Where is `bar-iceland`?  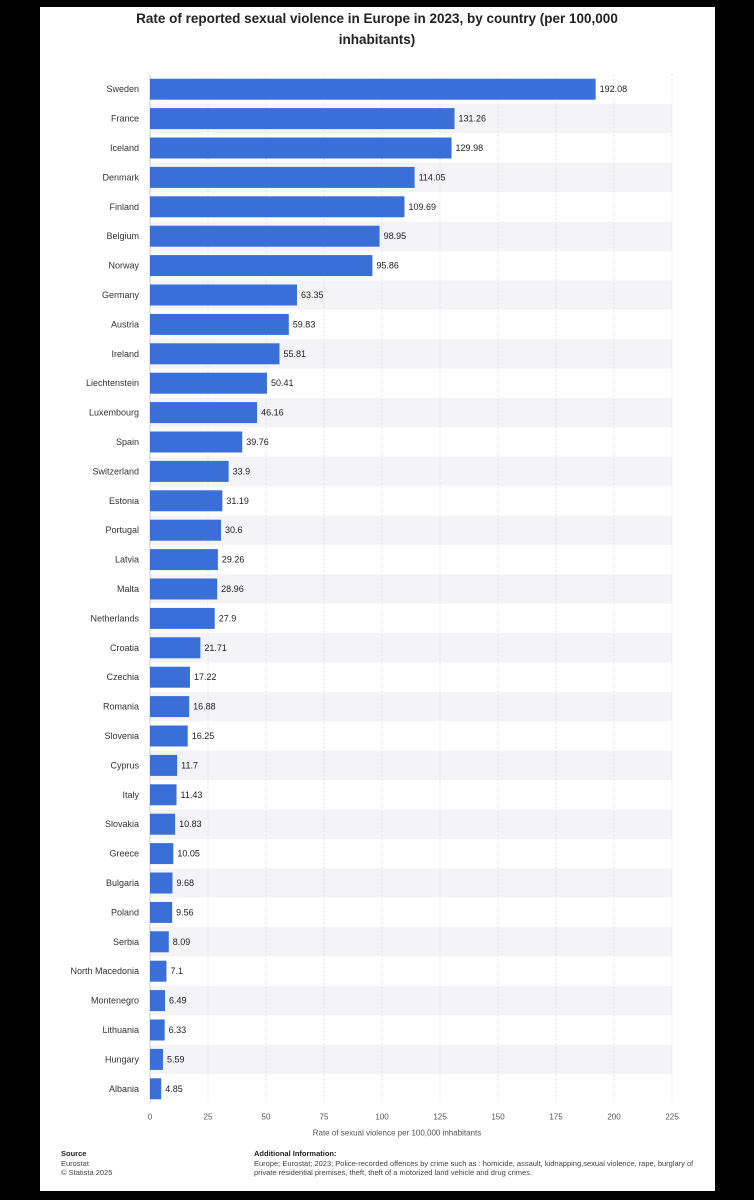
bar-iceland is located at coordinates (301, 148).